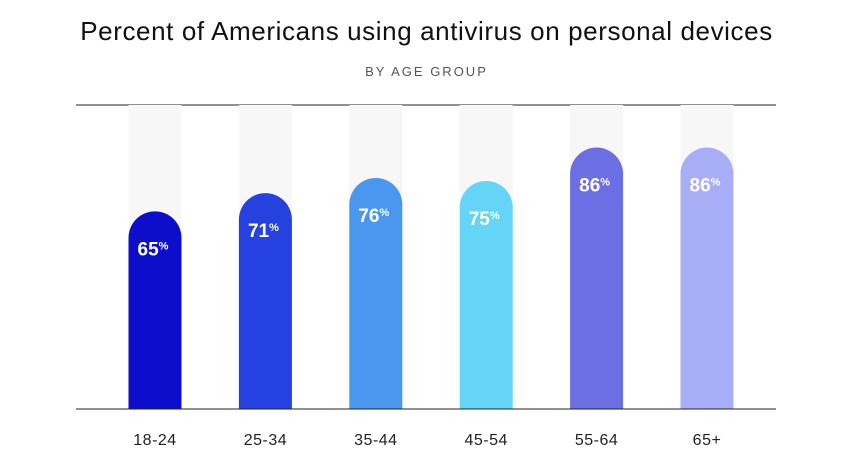 The image size is (853, 475). Describe the element at coordinates (596, 440) in the screenshot. I see `x-tick-label: 55-64` at that location.